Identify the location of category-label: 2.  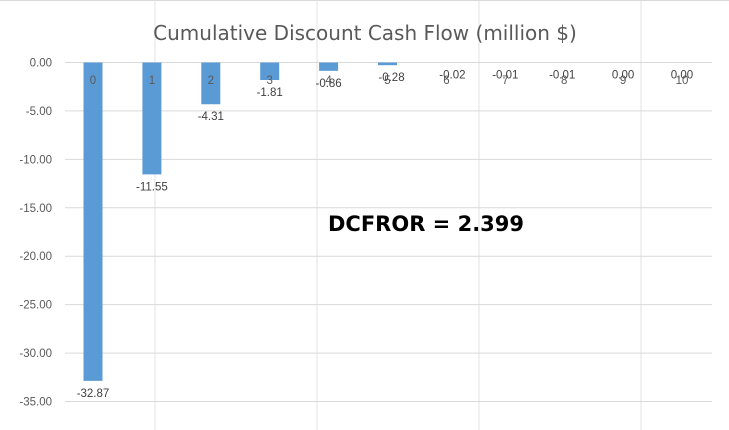
(211, 81).